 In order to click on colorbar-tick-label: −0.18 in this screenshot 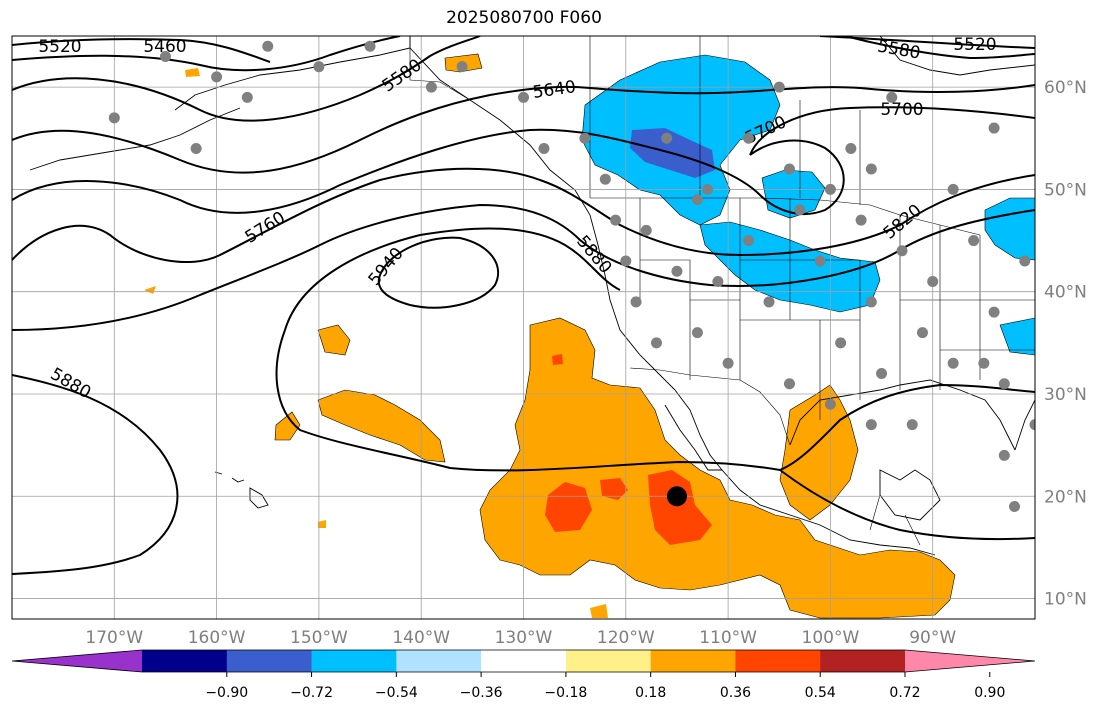, I will do `click(565, 693)`.